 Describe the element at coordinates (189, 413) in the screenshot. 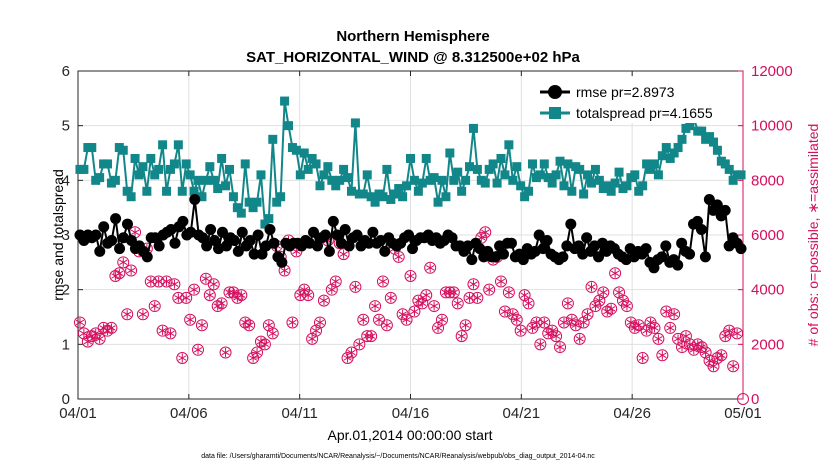

I see `x-tick-label: 04/06` at that location.